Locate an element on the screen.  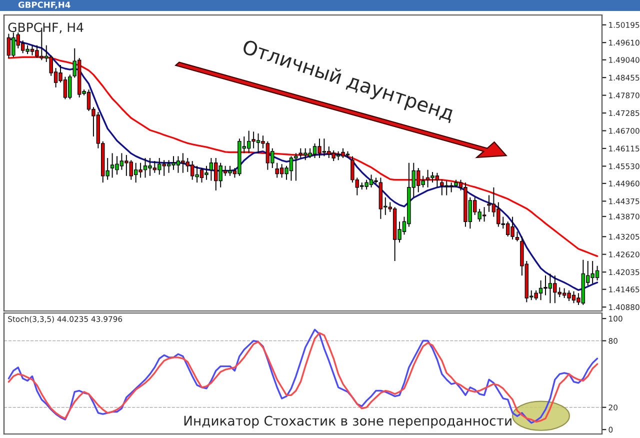
annotation: Индикатор Стохастик в зоне перепроданности is located at coordinates (348, 422).